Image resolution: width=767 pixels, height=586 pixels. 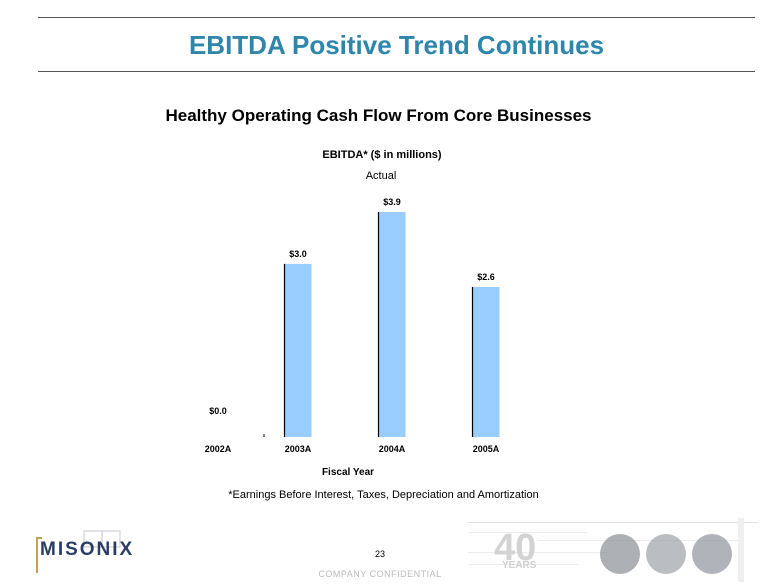 What do you see at coordinates (298, 449) in the screenshot?
I see `category-label-2003A: 2003A` at bounding box center [298, 449].